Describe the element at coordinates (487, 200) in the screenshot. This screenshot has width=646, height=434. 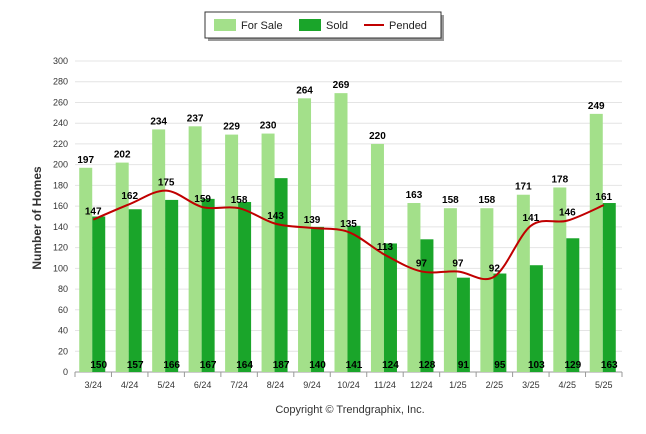
I see `data-label-for-sale: 158` at that location.